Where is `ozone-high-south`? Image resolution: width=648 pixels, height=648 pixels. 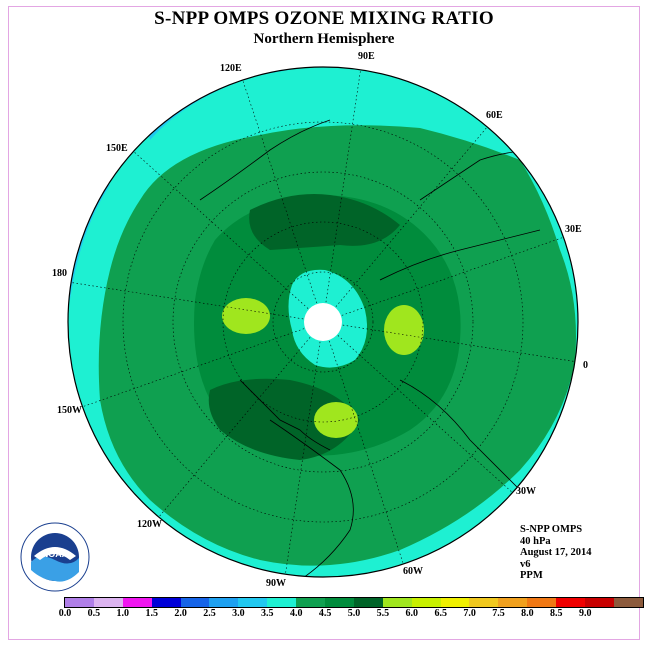
ozone-high-south is located at coordinates (336, 420).